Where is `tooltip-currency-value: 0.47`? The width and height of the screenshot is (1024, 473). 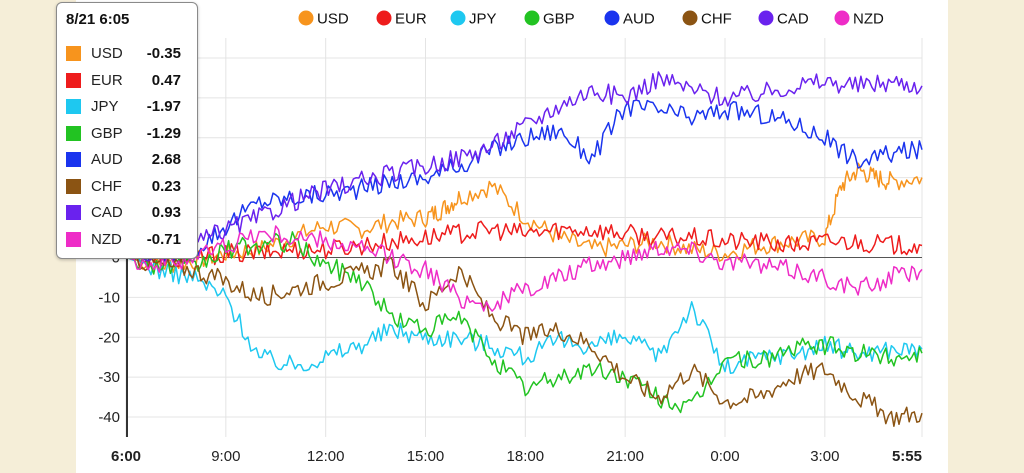
tooltip-currency-value: 0.47 is located at coordinates (166, 80).